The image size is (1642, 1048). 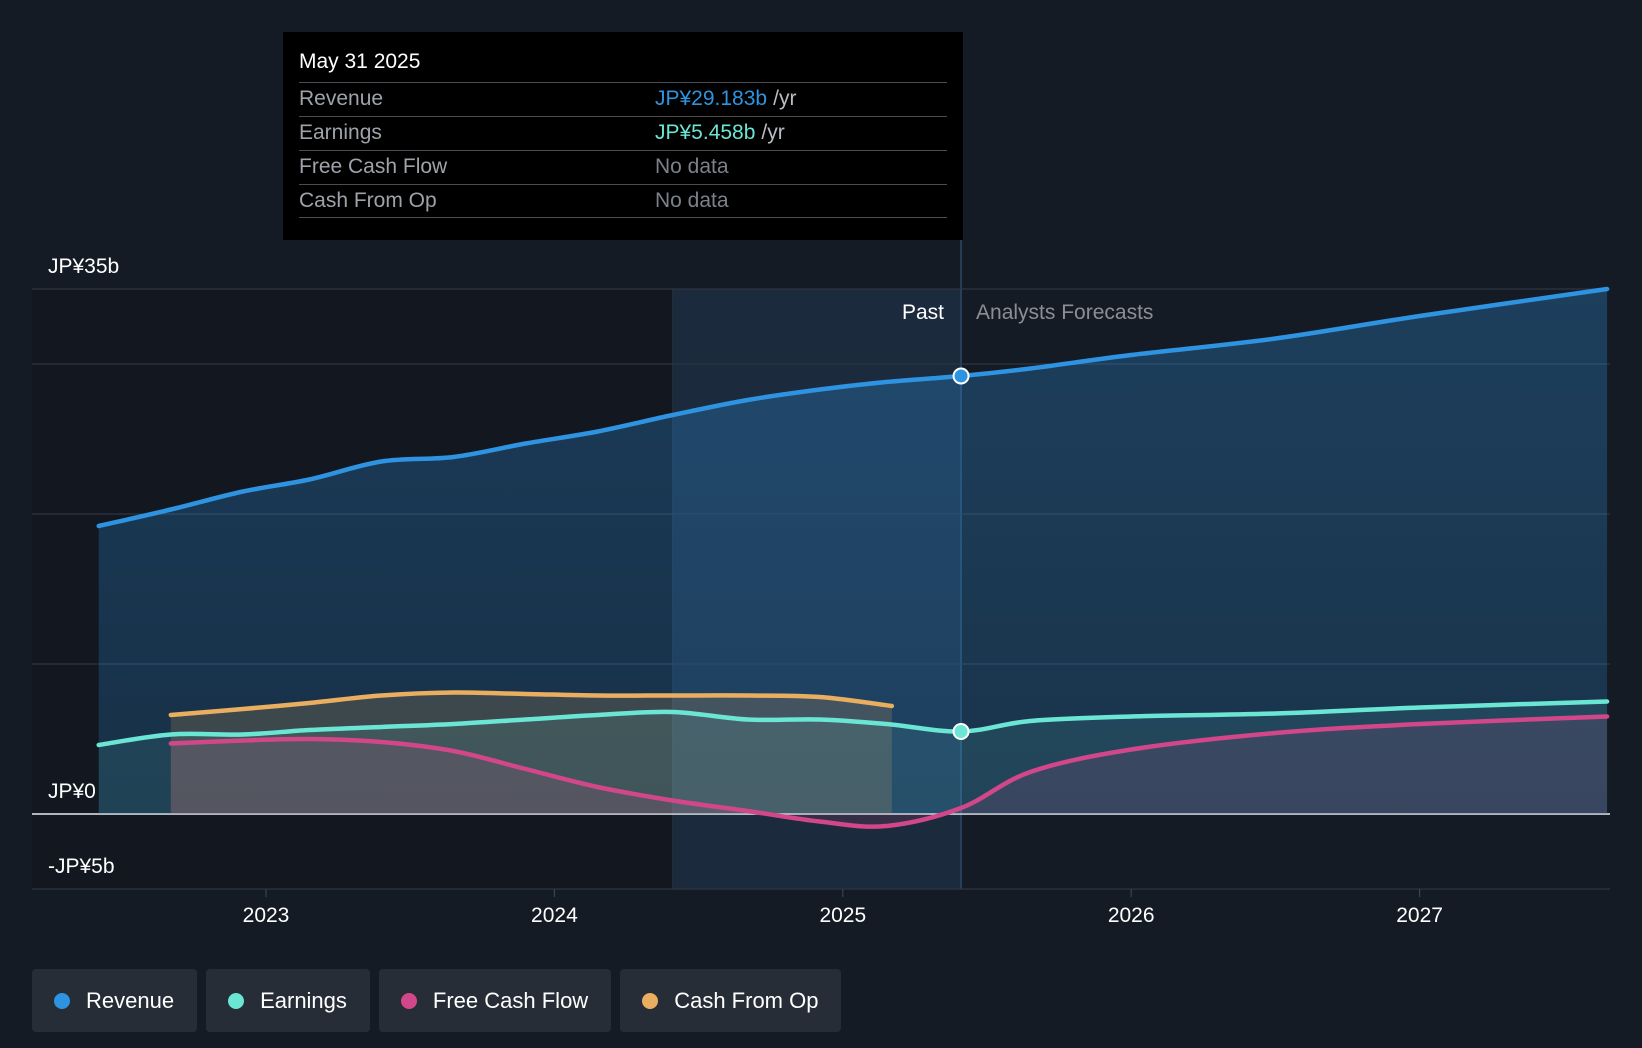 I want to click on tooltip-label: Revenue, so click(x=341, y=98).